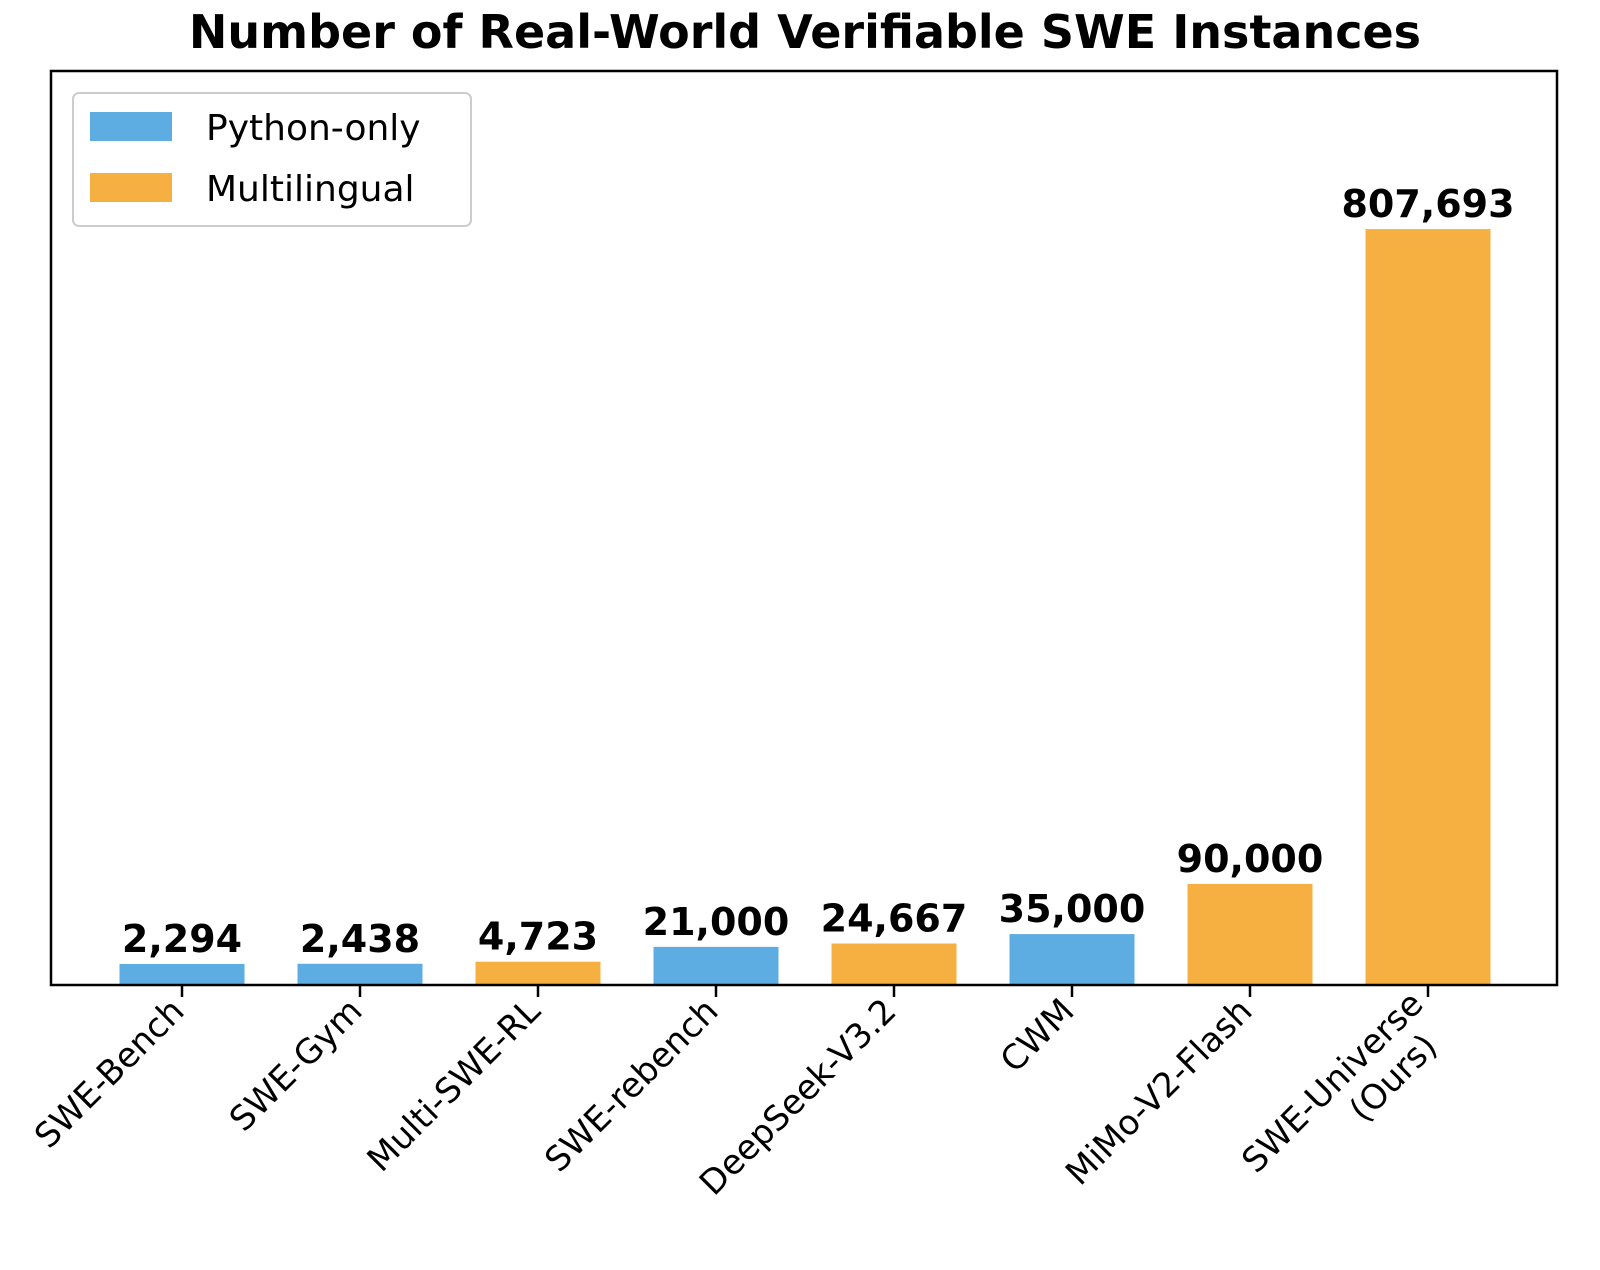 Image resolution: width=1600 pixels, height=1270 pixels. I want to click on x-tick-label: SWE-rebench, so click(631, 1085).